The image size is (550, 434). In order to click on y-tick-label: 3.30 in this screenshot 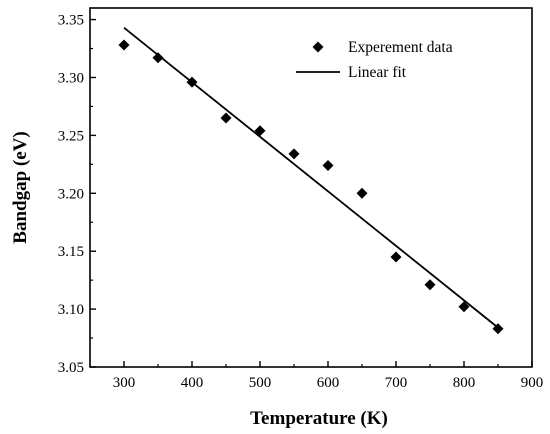, I will do `click(71, 78)`.